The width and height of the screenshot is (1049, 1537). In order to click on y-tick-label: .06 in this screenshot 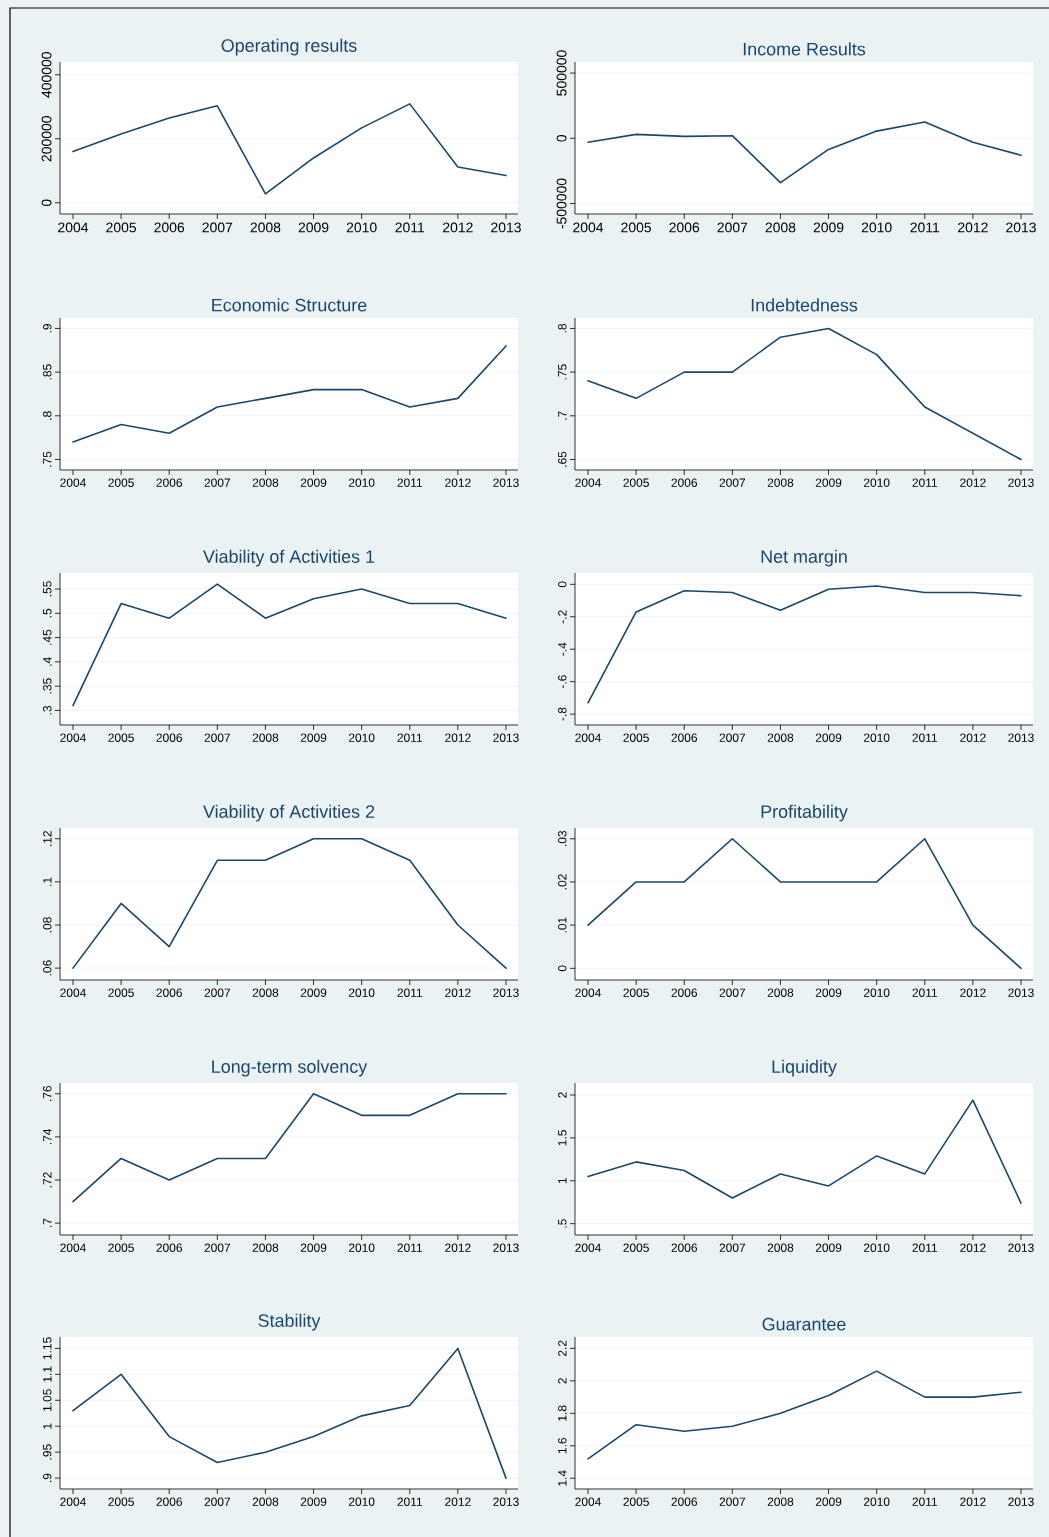, I will do `click(47, 968)`.